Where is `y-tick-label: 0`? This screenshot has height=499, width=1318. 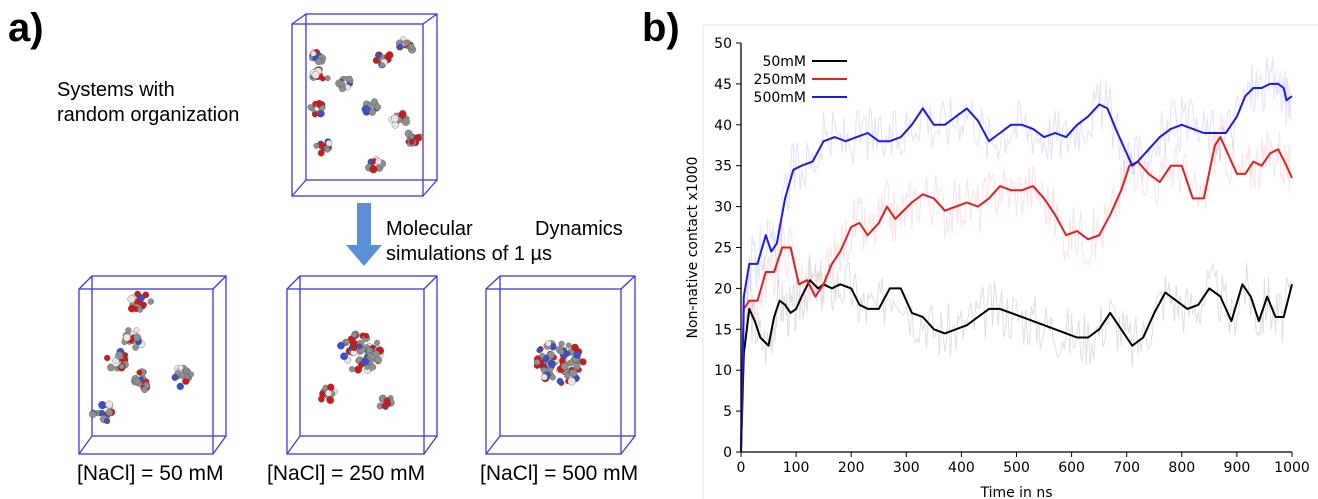
y-tick-label: 0 is located at coordinates (727, 453).